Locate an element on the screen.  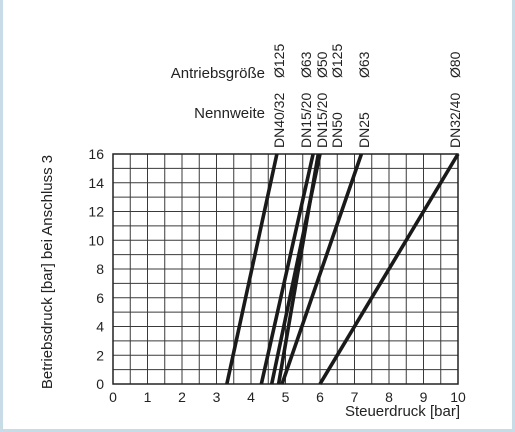
x-tick-labels: 0 1 2 3 4 5 6 7 8 9 10 is located at coordinates (287, 397).